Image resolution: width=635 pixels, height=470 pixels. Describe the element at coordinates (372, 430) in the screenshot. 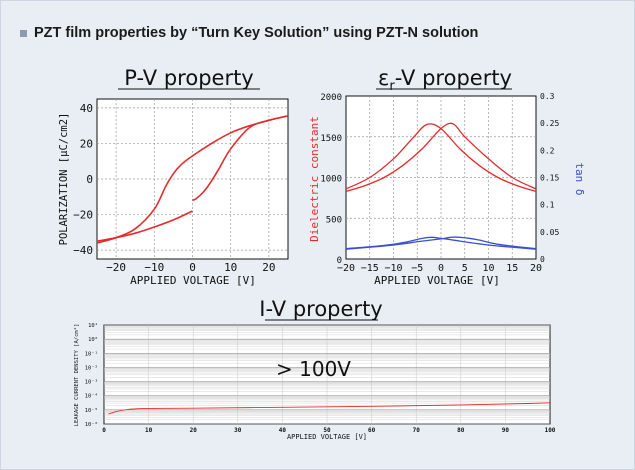

I see `iv-x-tick-label: 60` at that location.